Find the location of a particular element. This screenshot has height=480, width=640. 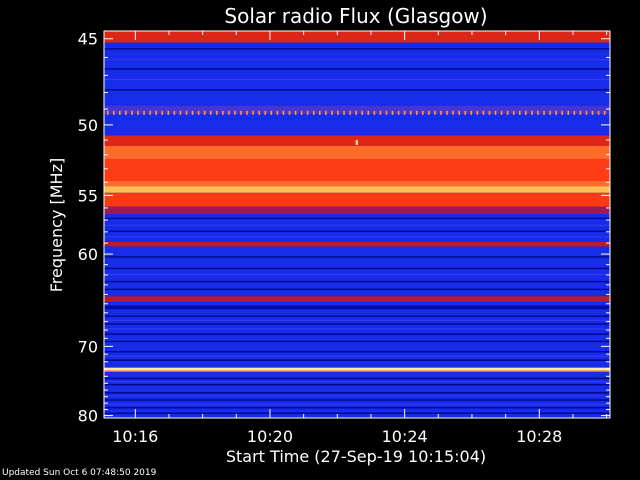

y-tick-label: 45 is located at coordinates (88, 39).